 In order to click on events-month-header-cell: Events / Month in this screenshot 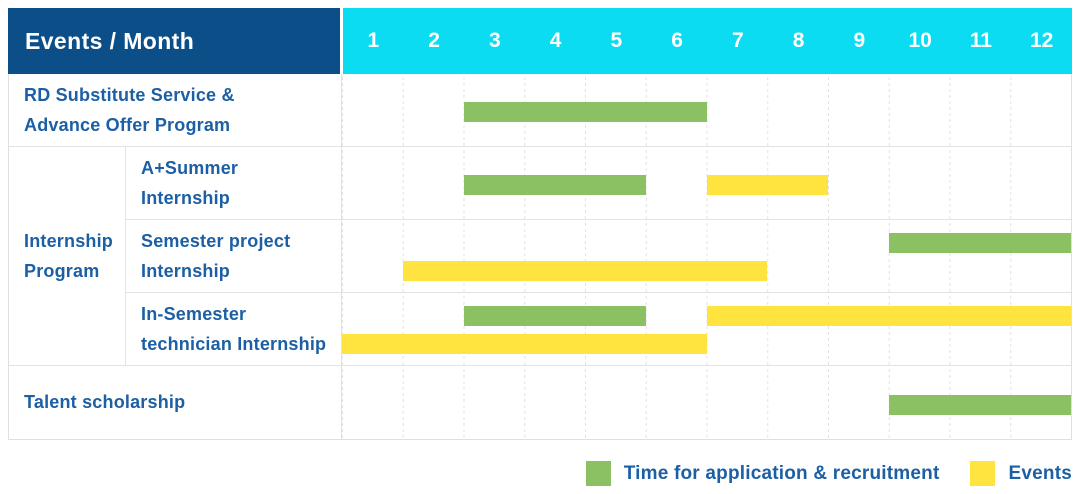, I will do `click(174, 41)`.